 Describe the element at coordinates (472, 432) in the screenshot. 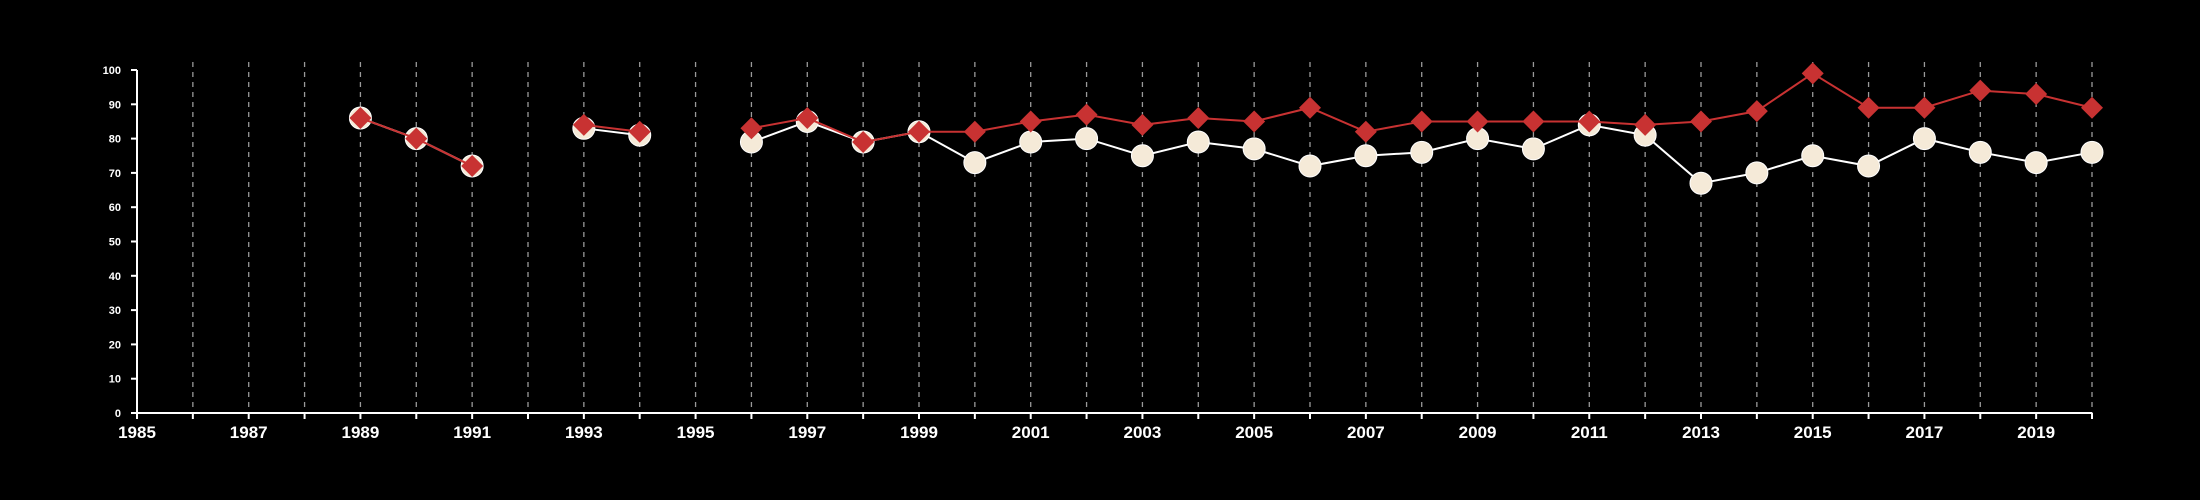

I see `x-tick-label: 1991` at that location.